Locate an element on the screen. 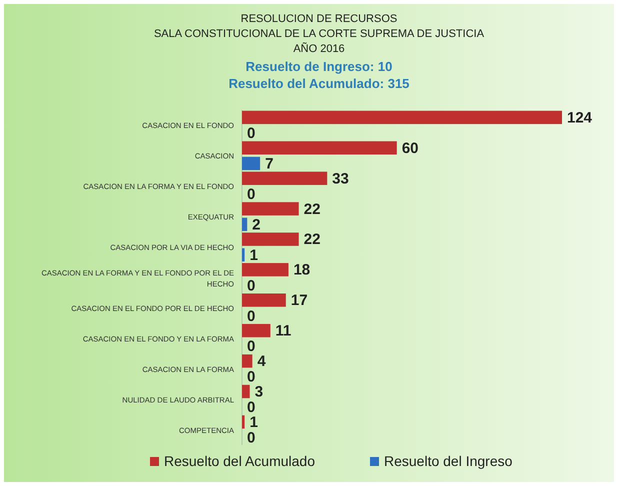  chart-subtitle: Resuelto de Ingreso: 10 Resuelto del Acumulado: 315 is located at coordinates (319, 75).